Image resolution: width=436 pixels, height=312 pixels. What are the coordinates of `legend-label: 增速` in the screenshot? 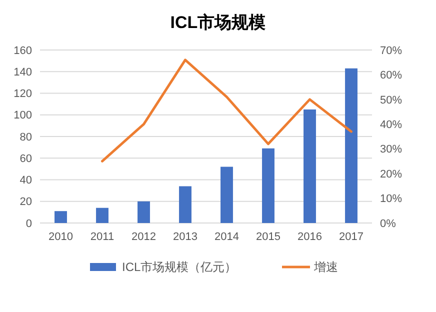 It's located at (325, 267).